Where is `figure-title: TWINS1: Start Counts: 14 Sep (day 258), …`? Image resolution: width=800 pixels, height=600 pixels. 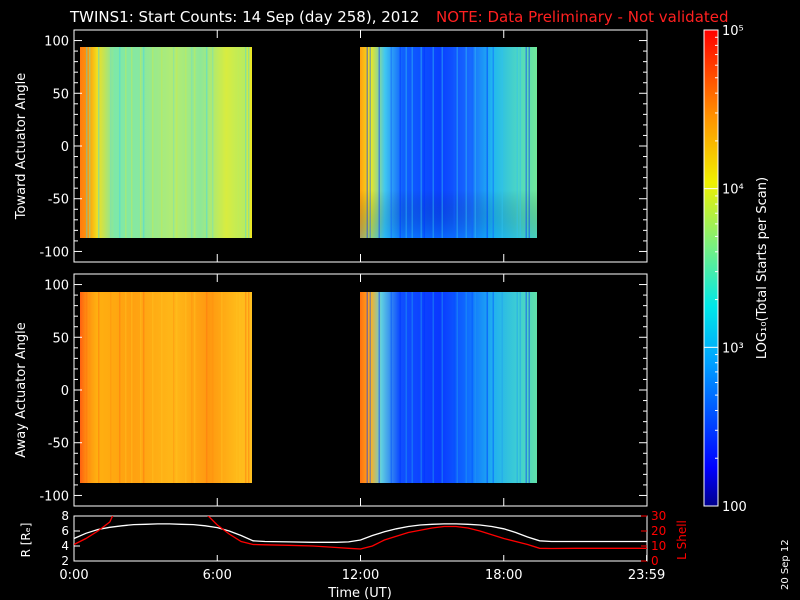
figure-title: TWINS1: Start Counts: 14 Sep (day 258), … is located at coordinates (244, 17).